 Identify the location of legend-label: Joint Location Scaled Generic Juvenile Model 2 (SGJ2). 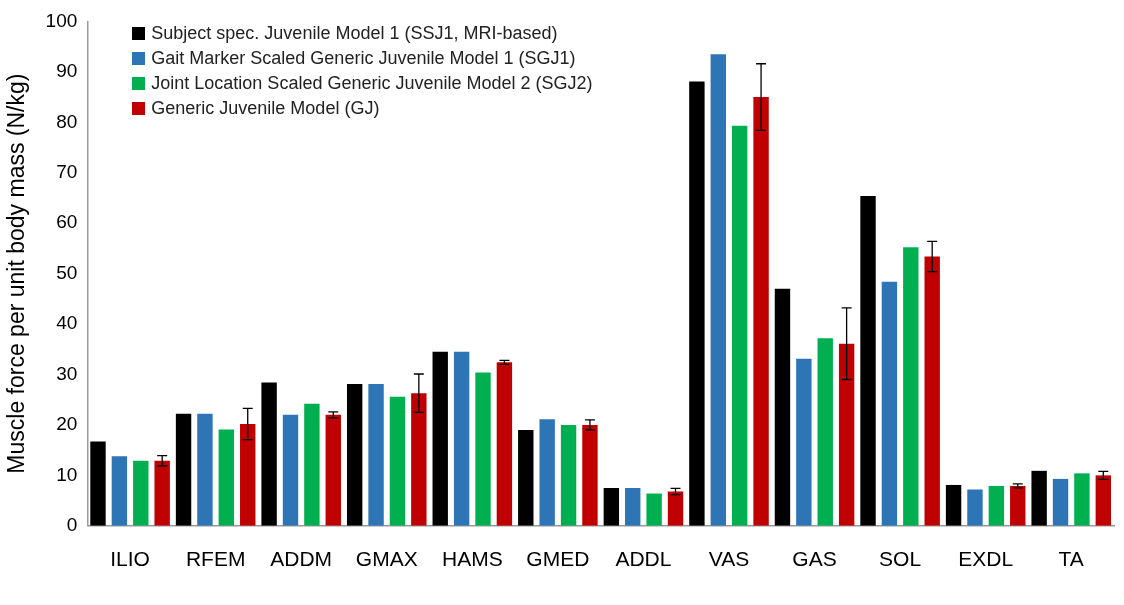
(372, 84).